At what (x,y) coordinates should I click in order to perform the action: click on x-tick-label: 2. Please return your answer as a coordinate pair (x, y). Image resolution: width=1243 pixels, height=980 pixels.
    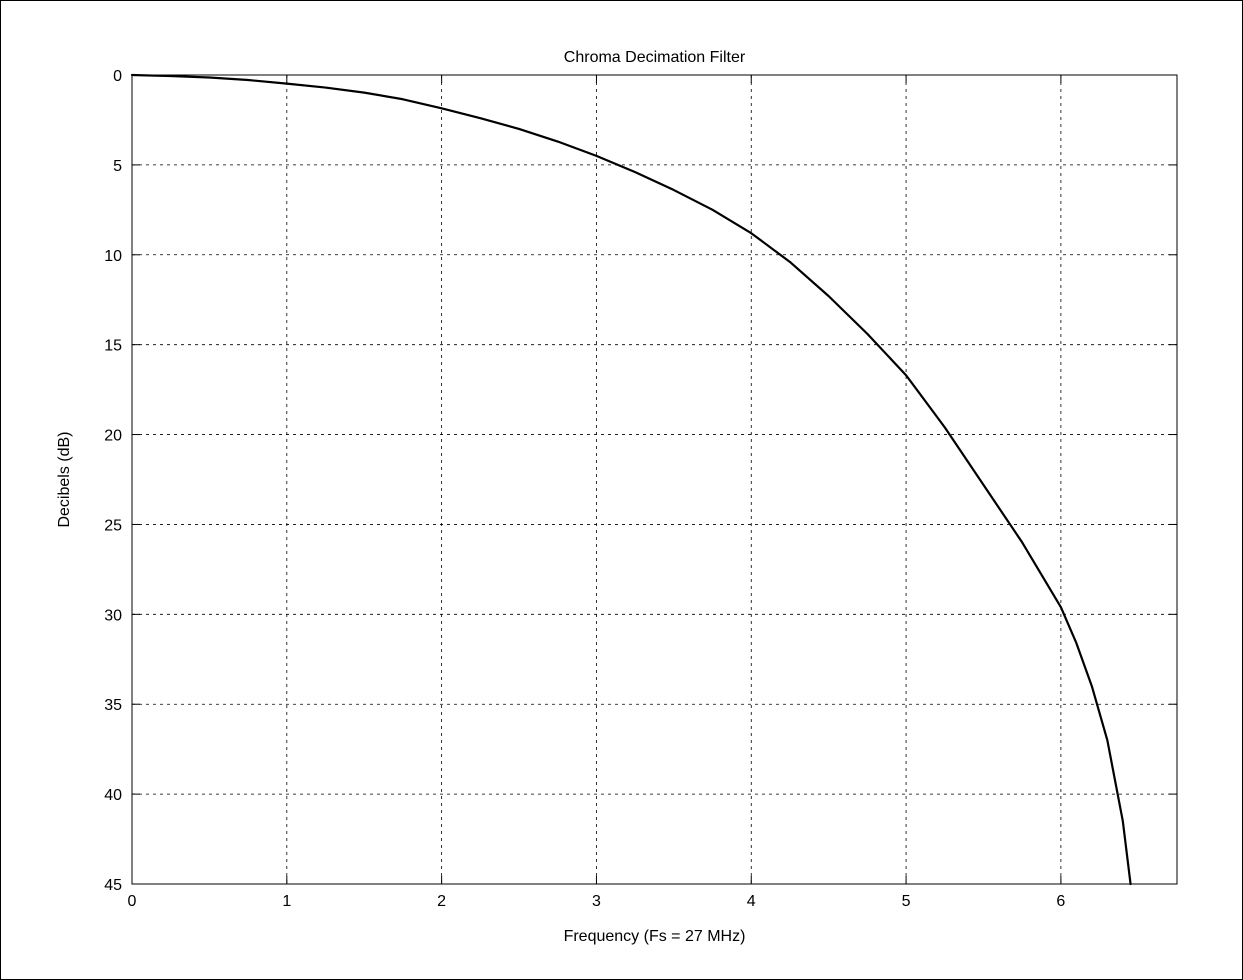
    Looking at the image, I should click on (441, 901).